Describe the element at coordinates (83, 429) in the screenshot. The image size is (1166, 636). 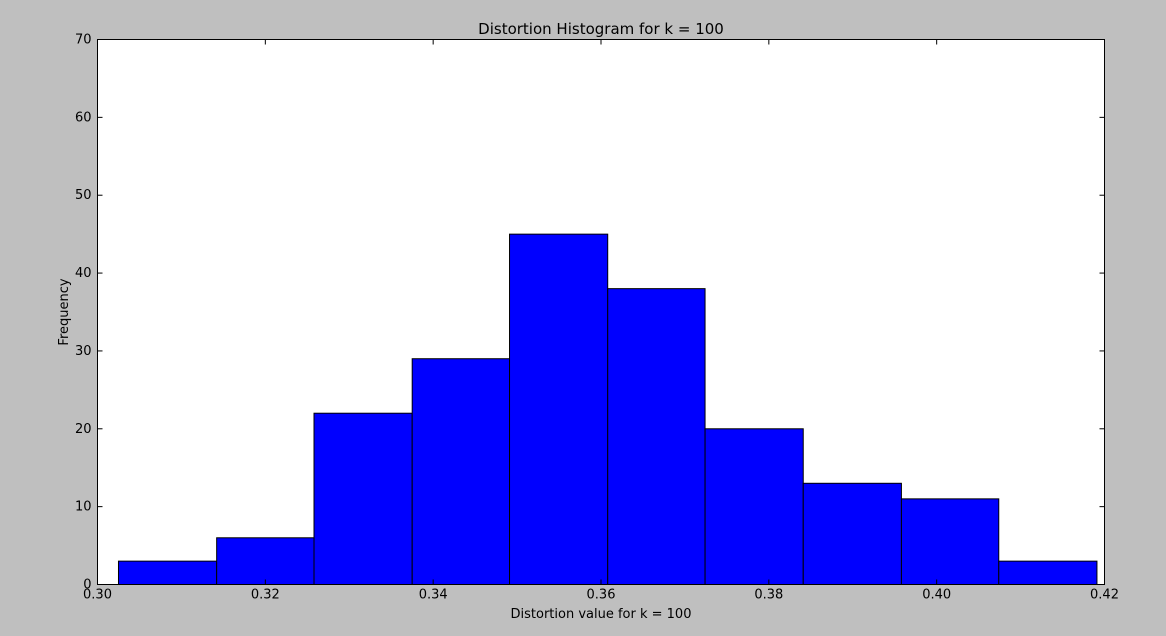
I see `y-tick-label-2: 20` at that location.